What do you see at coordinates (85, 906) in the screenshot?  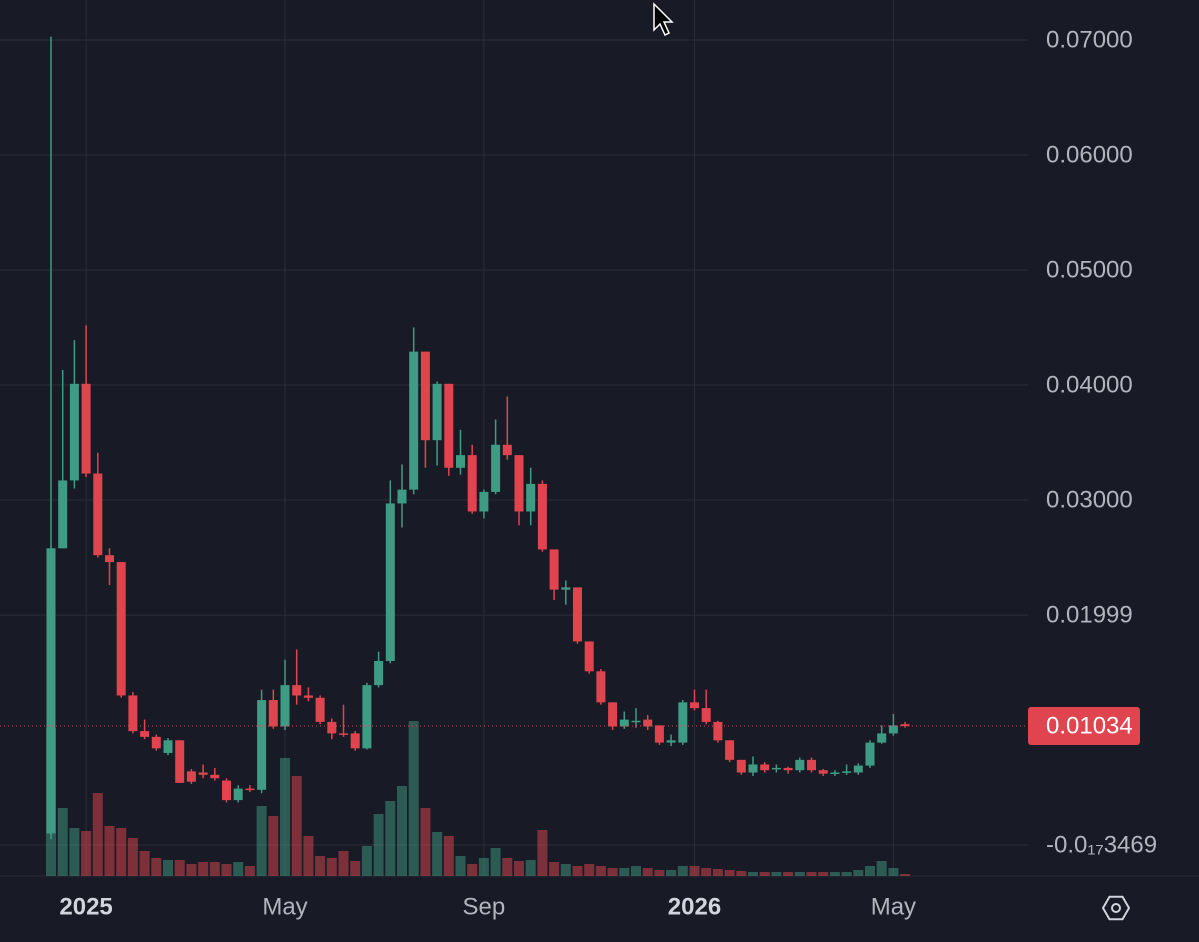 I see `x-tick-label: 2025` at bounding box center [85, 906].